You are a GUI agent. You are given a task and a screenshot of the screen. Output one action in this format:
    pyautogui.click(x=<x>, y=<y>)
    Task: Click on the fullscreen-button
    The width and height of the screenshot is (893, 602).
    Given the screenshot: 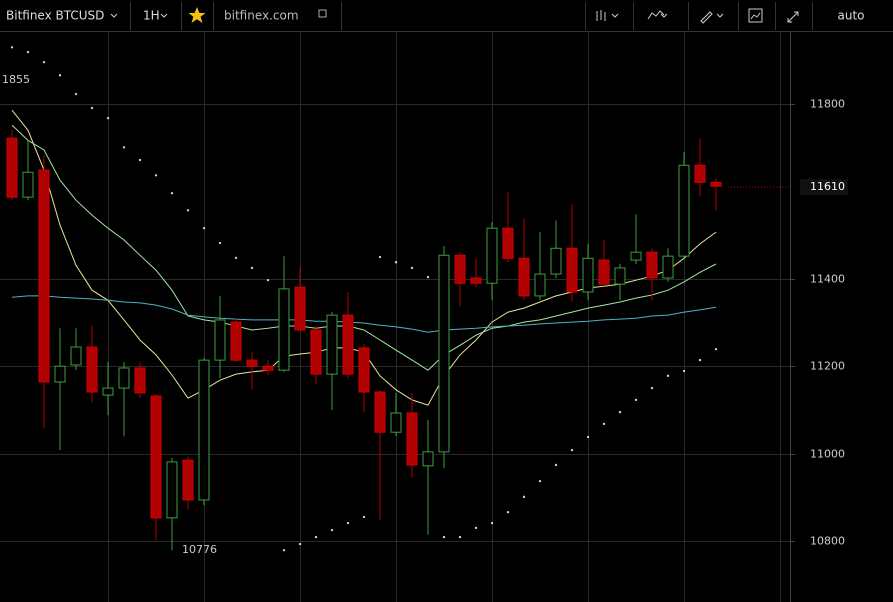 What is the action you would take?
    pyautogui.click(x=793, y=17)
    